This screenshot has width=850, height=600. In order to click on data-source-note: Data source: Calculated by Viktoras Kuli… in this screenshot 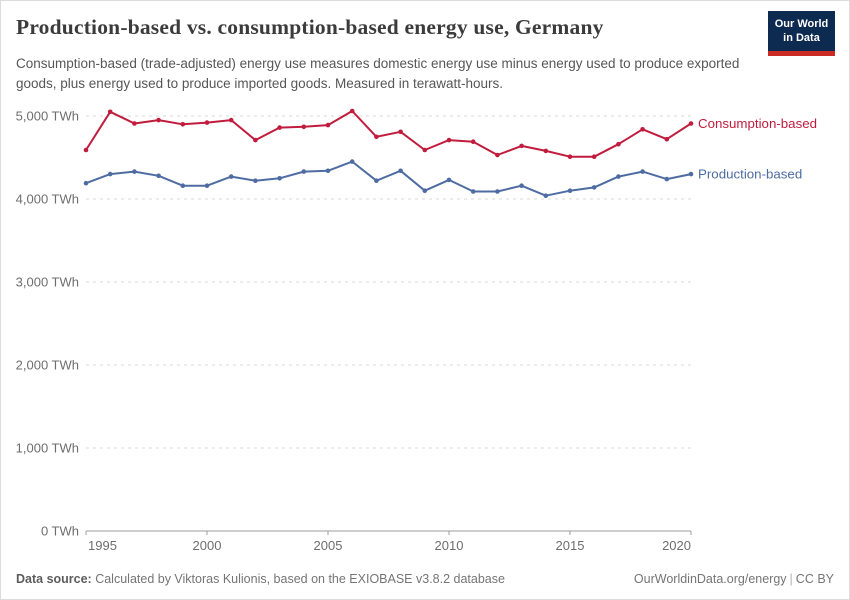, I will do `click(260, 579)`.